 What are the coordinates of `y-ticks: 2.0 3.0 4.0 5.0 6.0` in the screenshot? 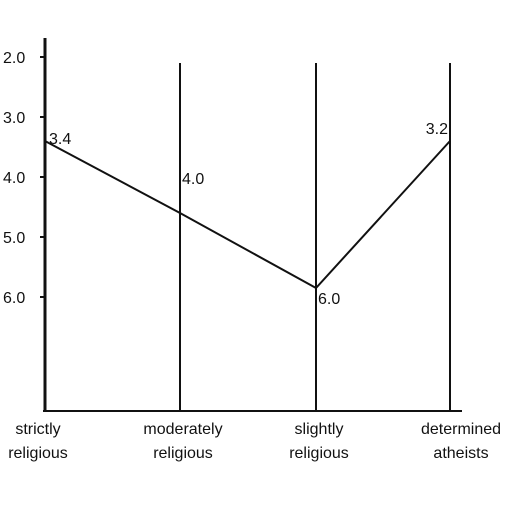 It's located at (24, 178).